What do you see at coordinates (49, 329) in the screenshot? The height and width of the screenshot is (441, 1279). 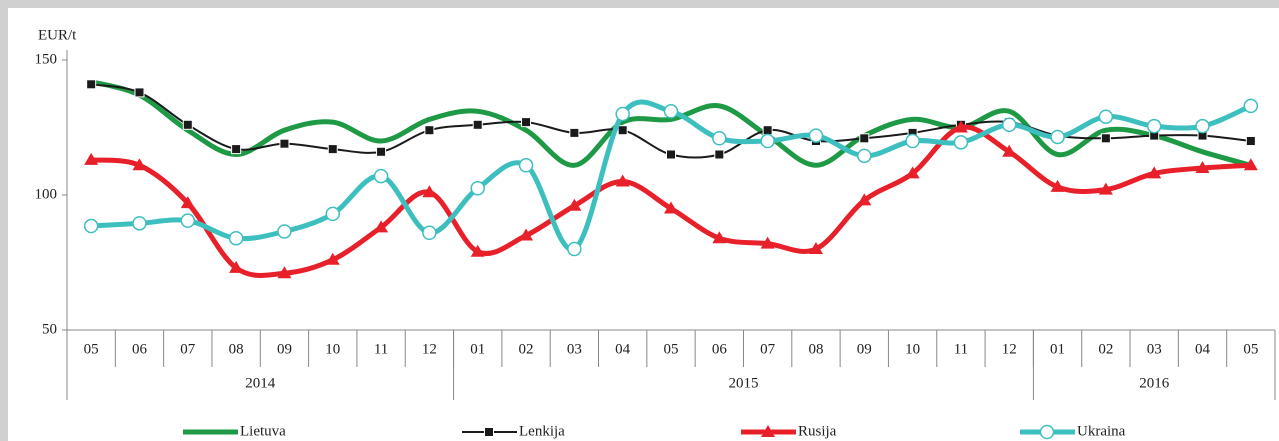 I see `y-tick-label: 50` at bounding box center [49, 329].